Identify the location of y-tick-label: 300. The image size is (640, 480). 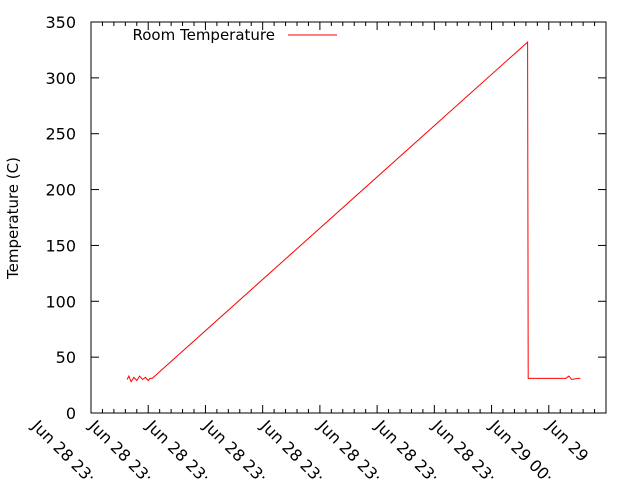
(60, 78).